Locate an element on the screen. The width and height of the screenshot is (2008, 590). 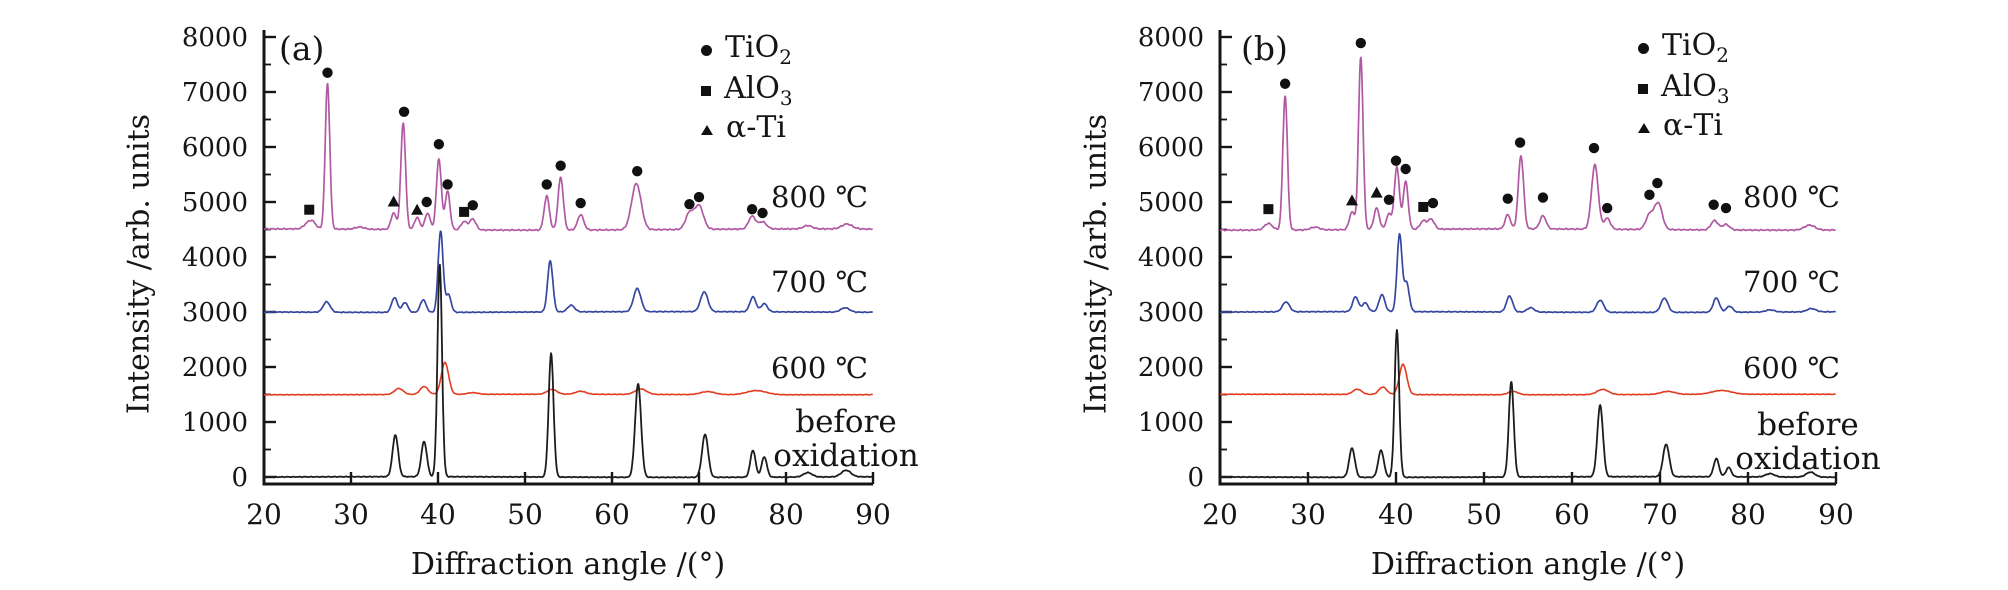
x-axis-title-a: Diffraction angle /(°) is located at coordinates (568, 564).